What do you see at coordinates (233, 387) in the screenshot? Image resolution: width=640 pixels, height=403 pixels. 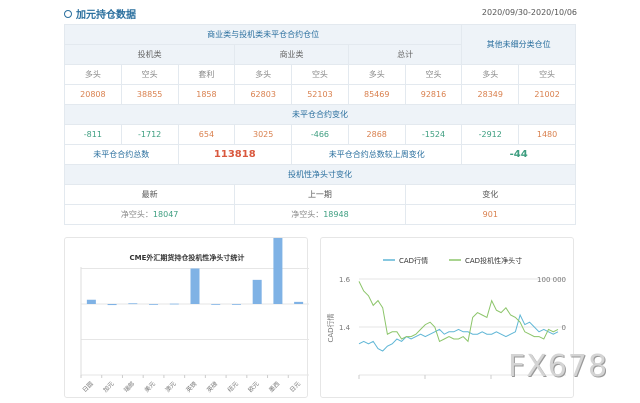 I see `x-tick-label: 纽元` at bounding box center [233, 387].